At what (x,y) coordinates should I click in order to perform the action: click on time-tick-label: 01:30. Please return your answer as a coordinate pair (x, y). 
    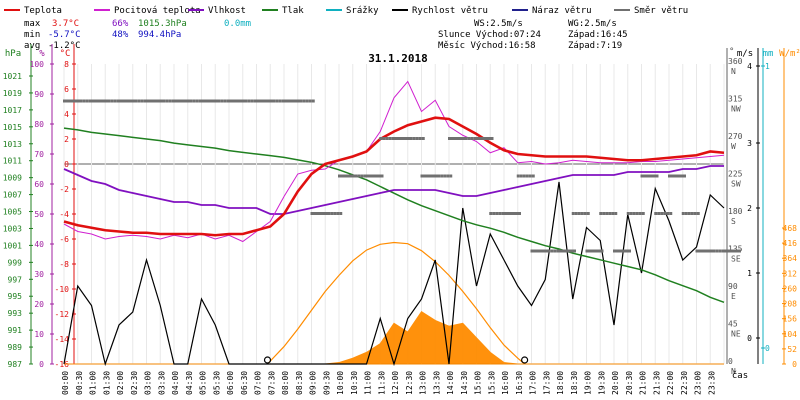
    Looking at the image, I should click on (106, 383).